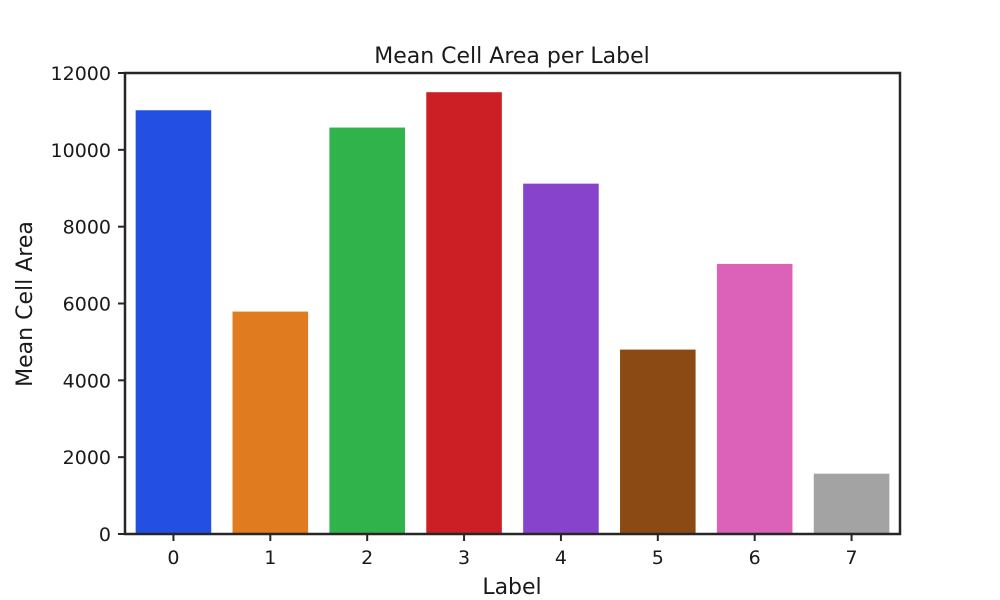 This screenshot has height=600, width=1000. Describe the element at coordinates (512, 56) in the screenshot. I see `chart-title: Mean Cell Area per Label` at that location.